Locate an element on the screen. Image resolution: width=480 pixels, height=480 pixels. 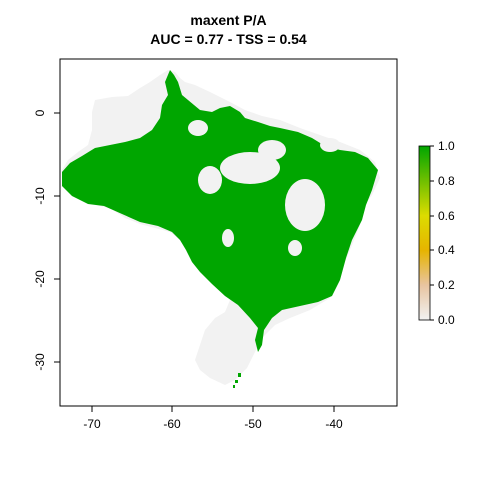
legend-label: 1.0 is located at coordinates (446, 146).